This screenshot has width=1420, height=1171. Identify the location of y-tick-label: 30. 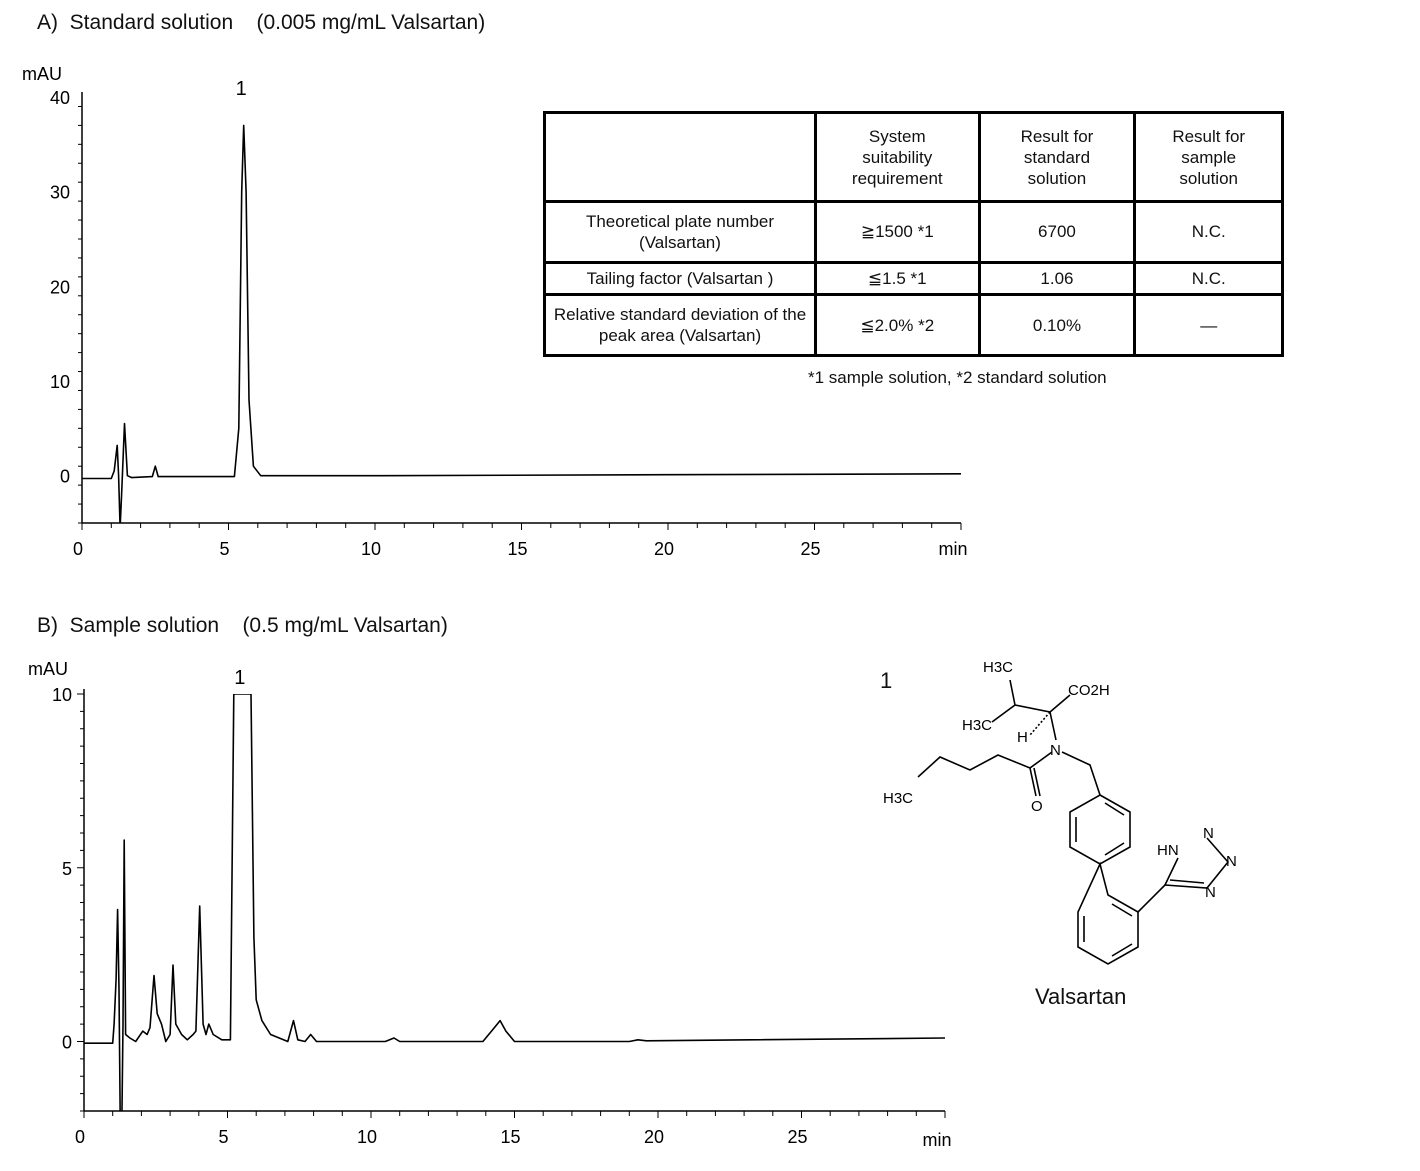
(60, 193).